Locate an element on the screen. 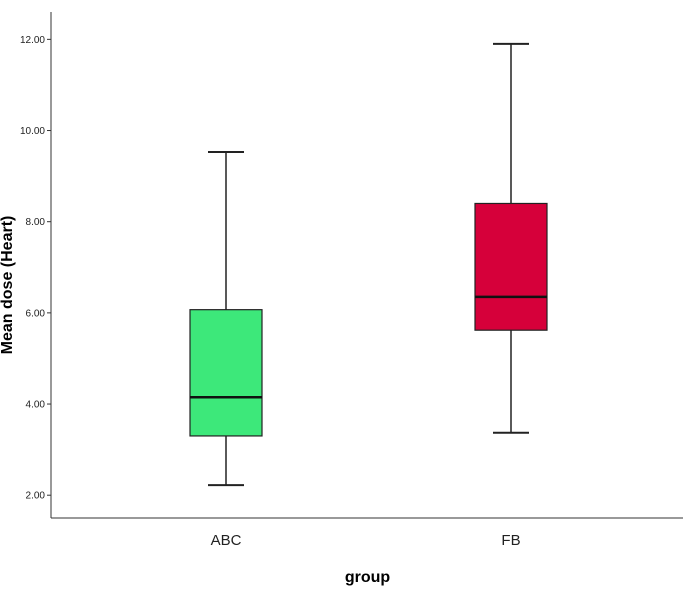 The height and width of the screenshot is (589, 685). x-tick-label: ABC is located at coordinates (226, 540).